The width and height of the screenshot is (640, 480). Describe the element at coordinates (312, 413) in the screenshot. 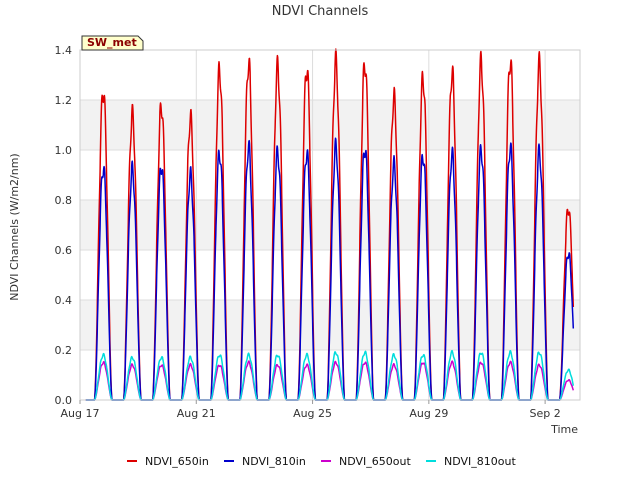

I see `x-tick-label: Aug 25` at that location.